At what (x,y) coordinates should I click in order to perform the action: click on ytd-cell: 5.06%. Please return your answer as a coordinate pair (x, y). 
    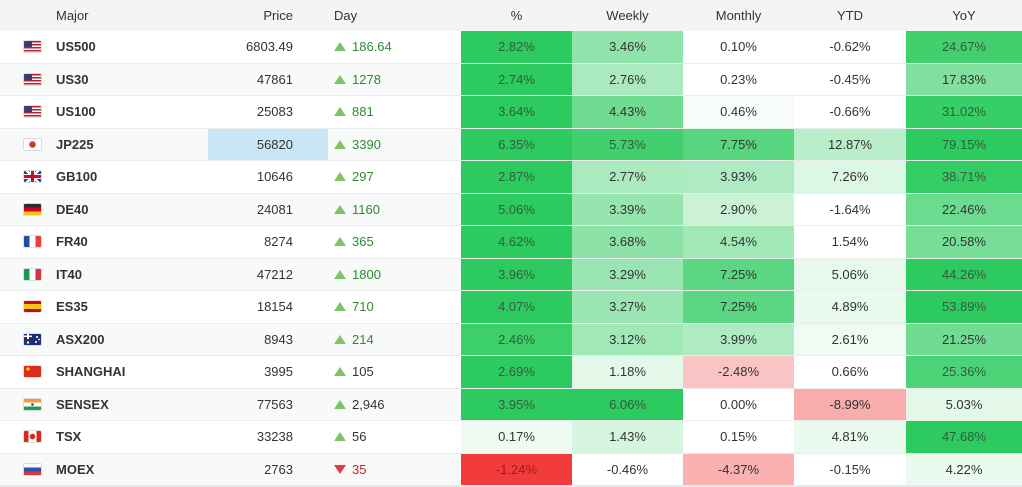
    Looking at the image, I should click on (850, 274).